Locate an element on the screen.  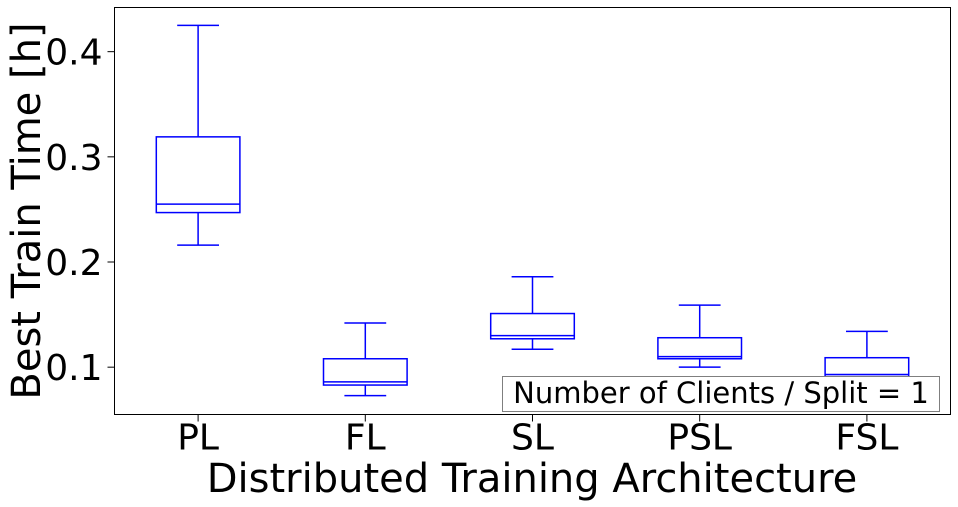
y-tick-label: 0.3 is located at coordinates (73, 158).